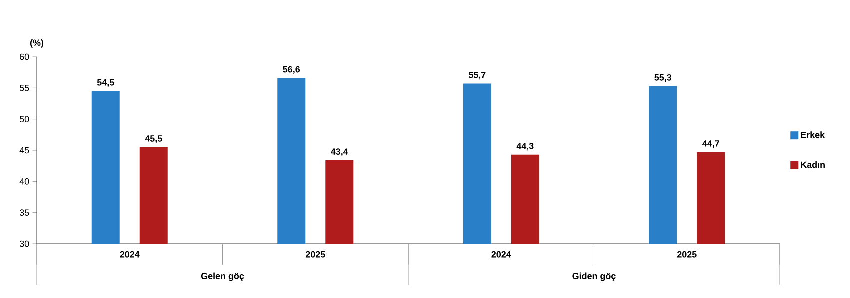  Describe the element at coordinates (37, 43) in the screenshot. I see `y-axis-title: (%)` at that location.